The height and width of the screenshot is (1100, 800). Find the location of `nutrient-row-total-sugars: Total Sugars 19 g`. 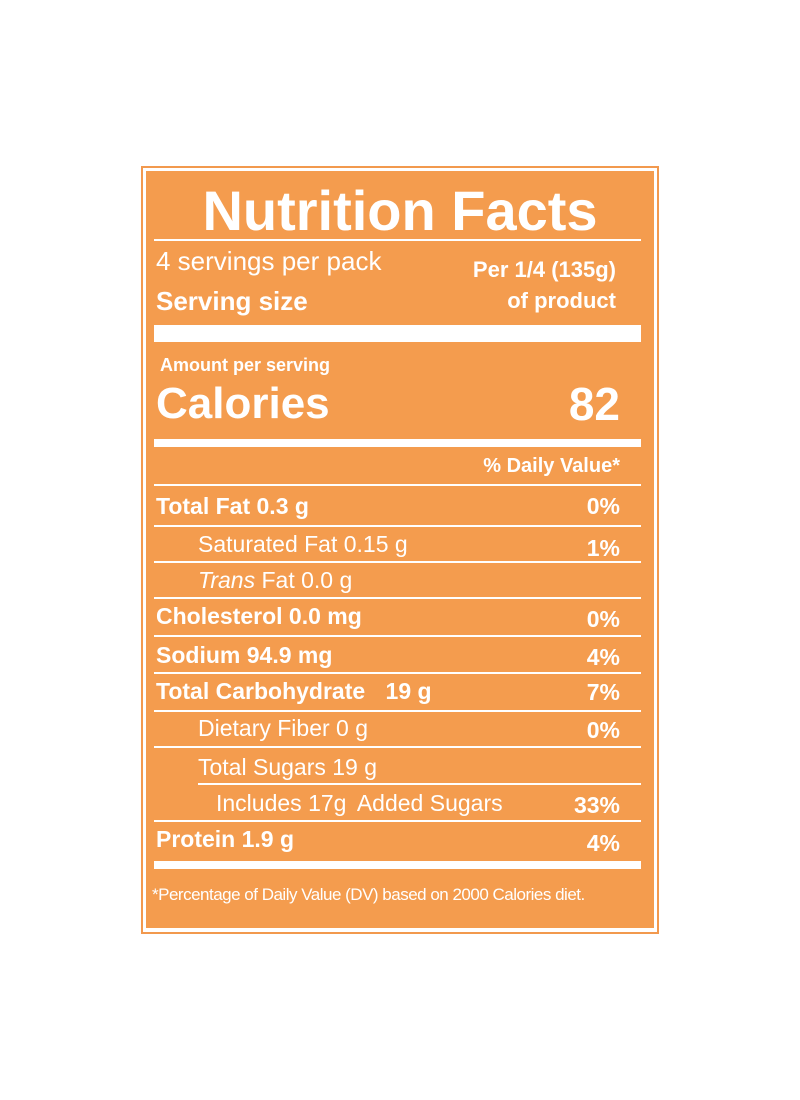

nutrient-row-total-sugars: Total Sugars 19 g is located at coordinates (287, 767).